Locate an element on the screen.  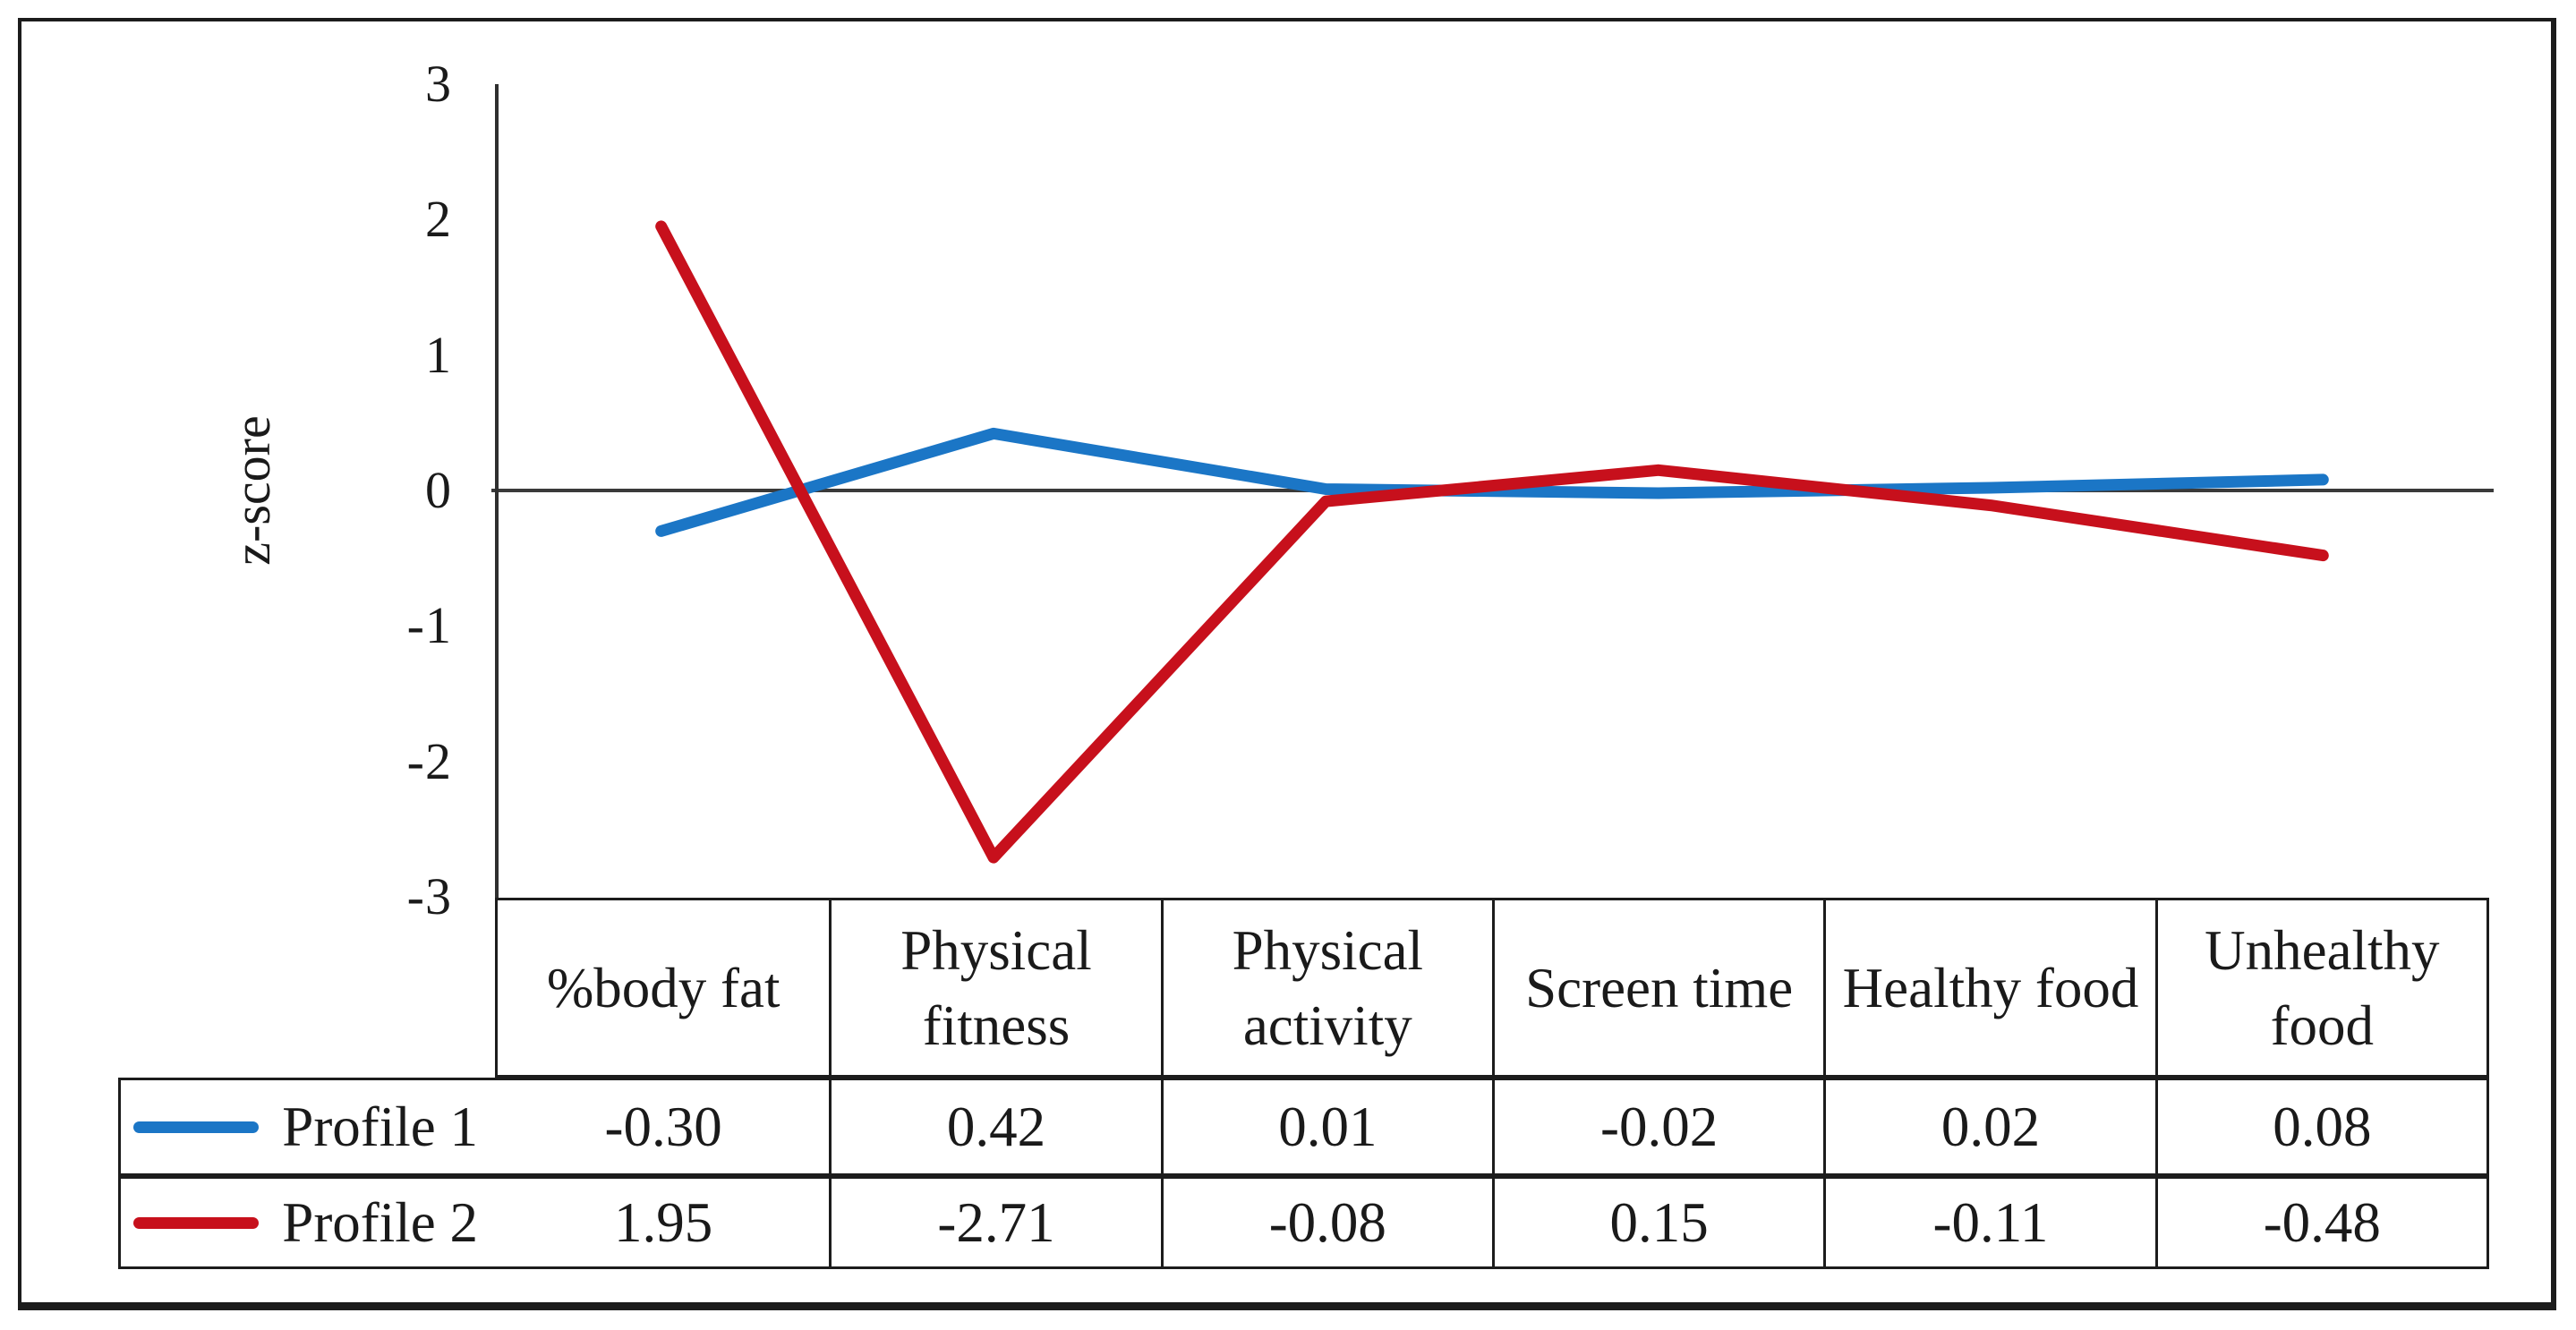
header-cell-6: Unhealthy food is located at coordinates (2320, 987).